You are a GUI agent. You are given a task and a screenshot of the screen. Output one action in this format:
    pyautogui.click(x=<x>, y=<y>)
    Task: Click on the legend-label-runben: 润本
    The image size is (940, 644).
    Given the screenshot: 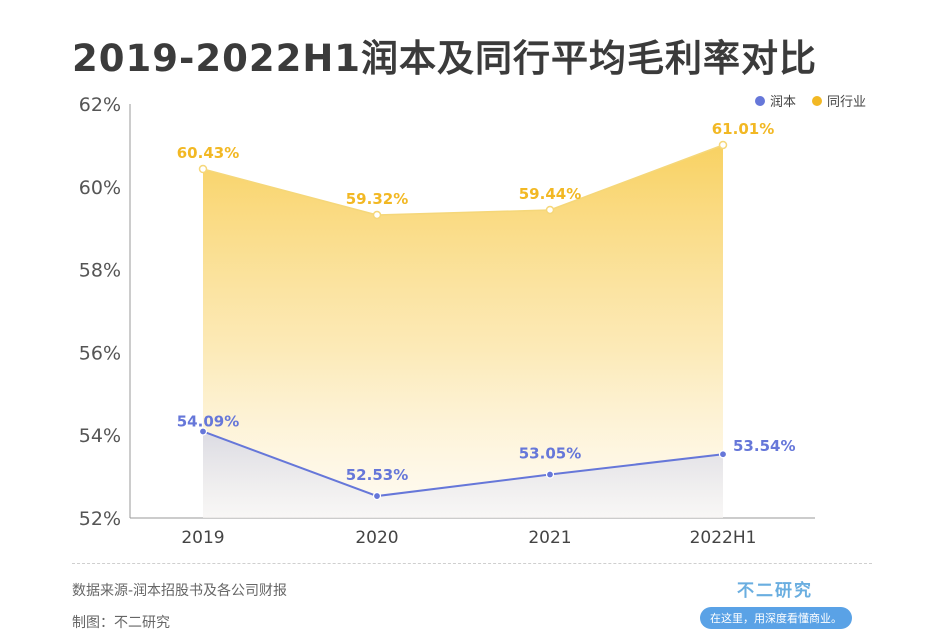 What is the action you would take?
    pyautogui.click(x=783, y=102)
    